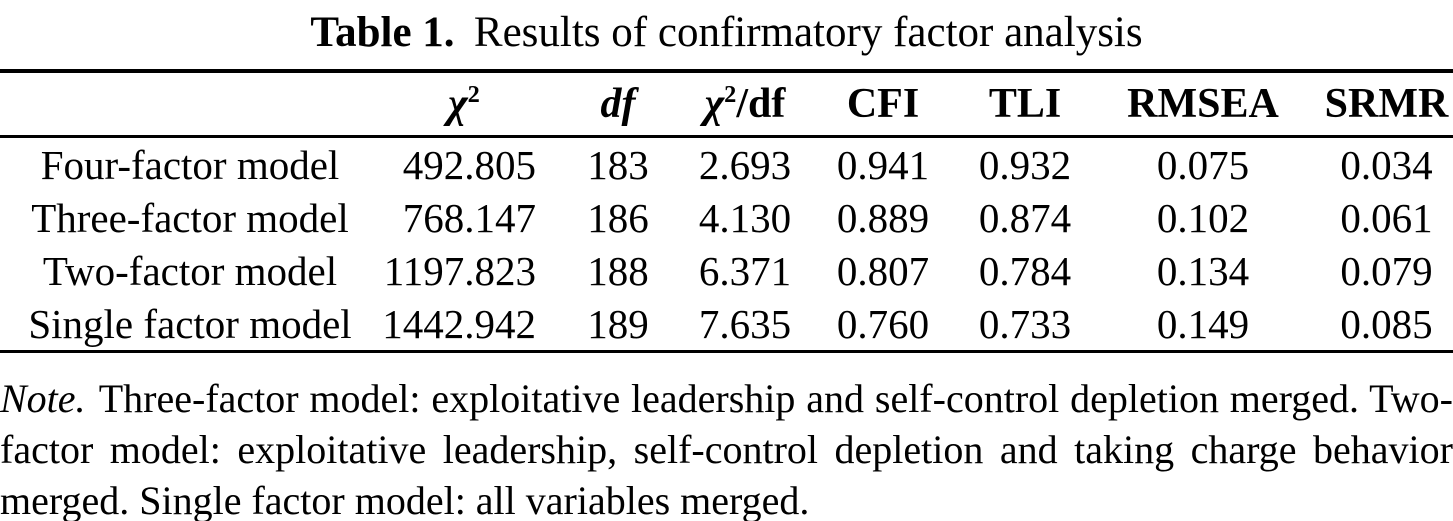  What do you see at coordinates (1025, 270) in the screenshot?
I see `cell-tli: 0.784` at bounding box center [1025, 270].